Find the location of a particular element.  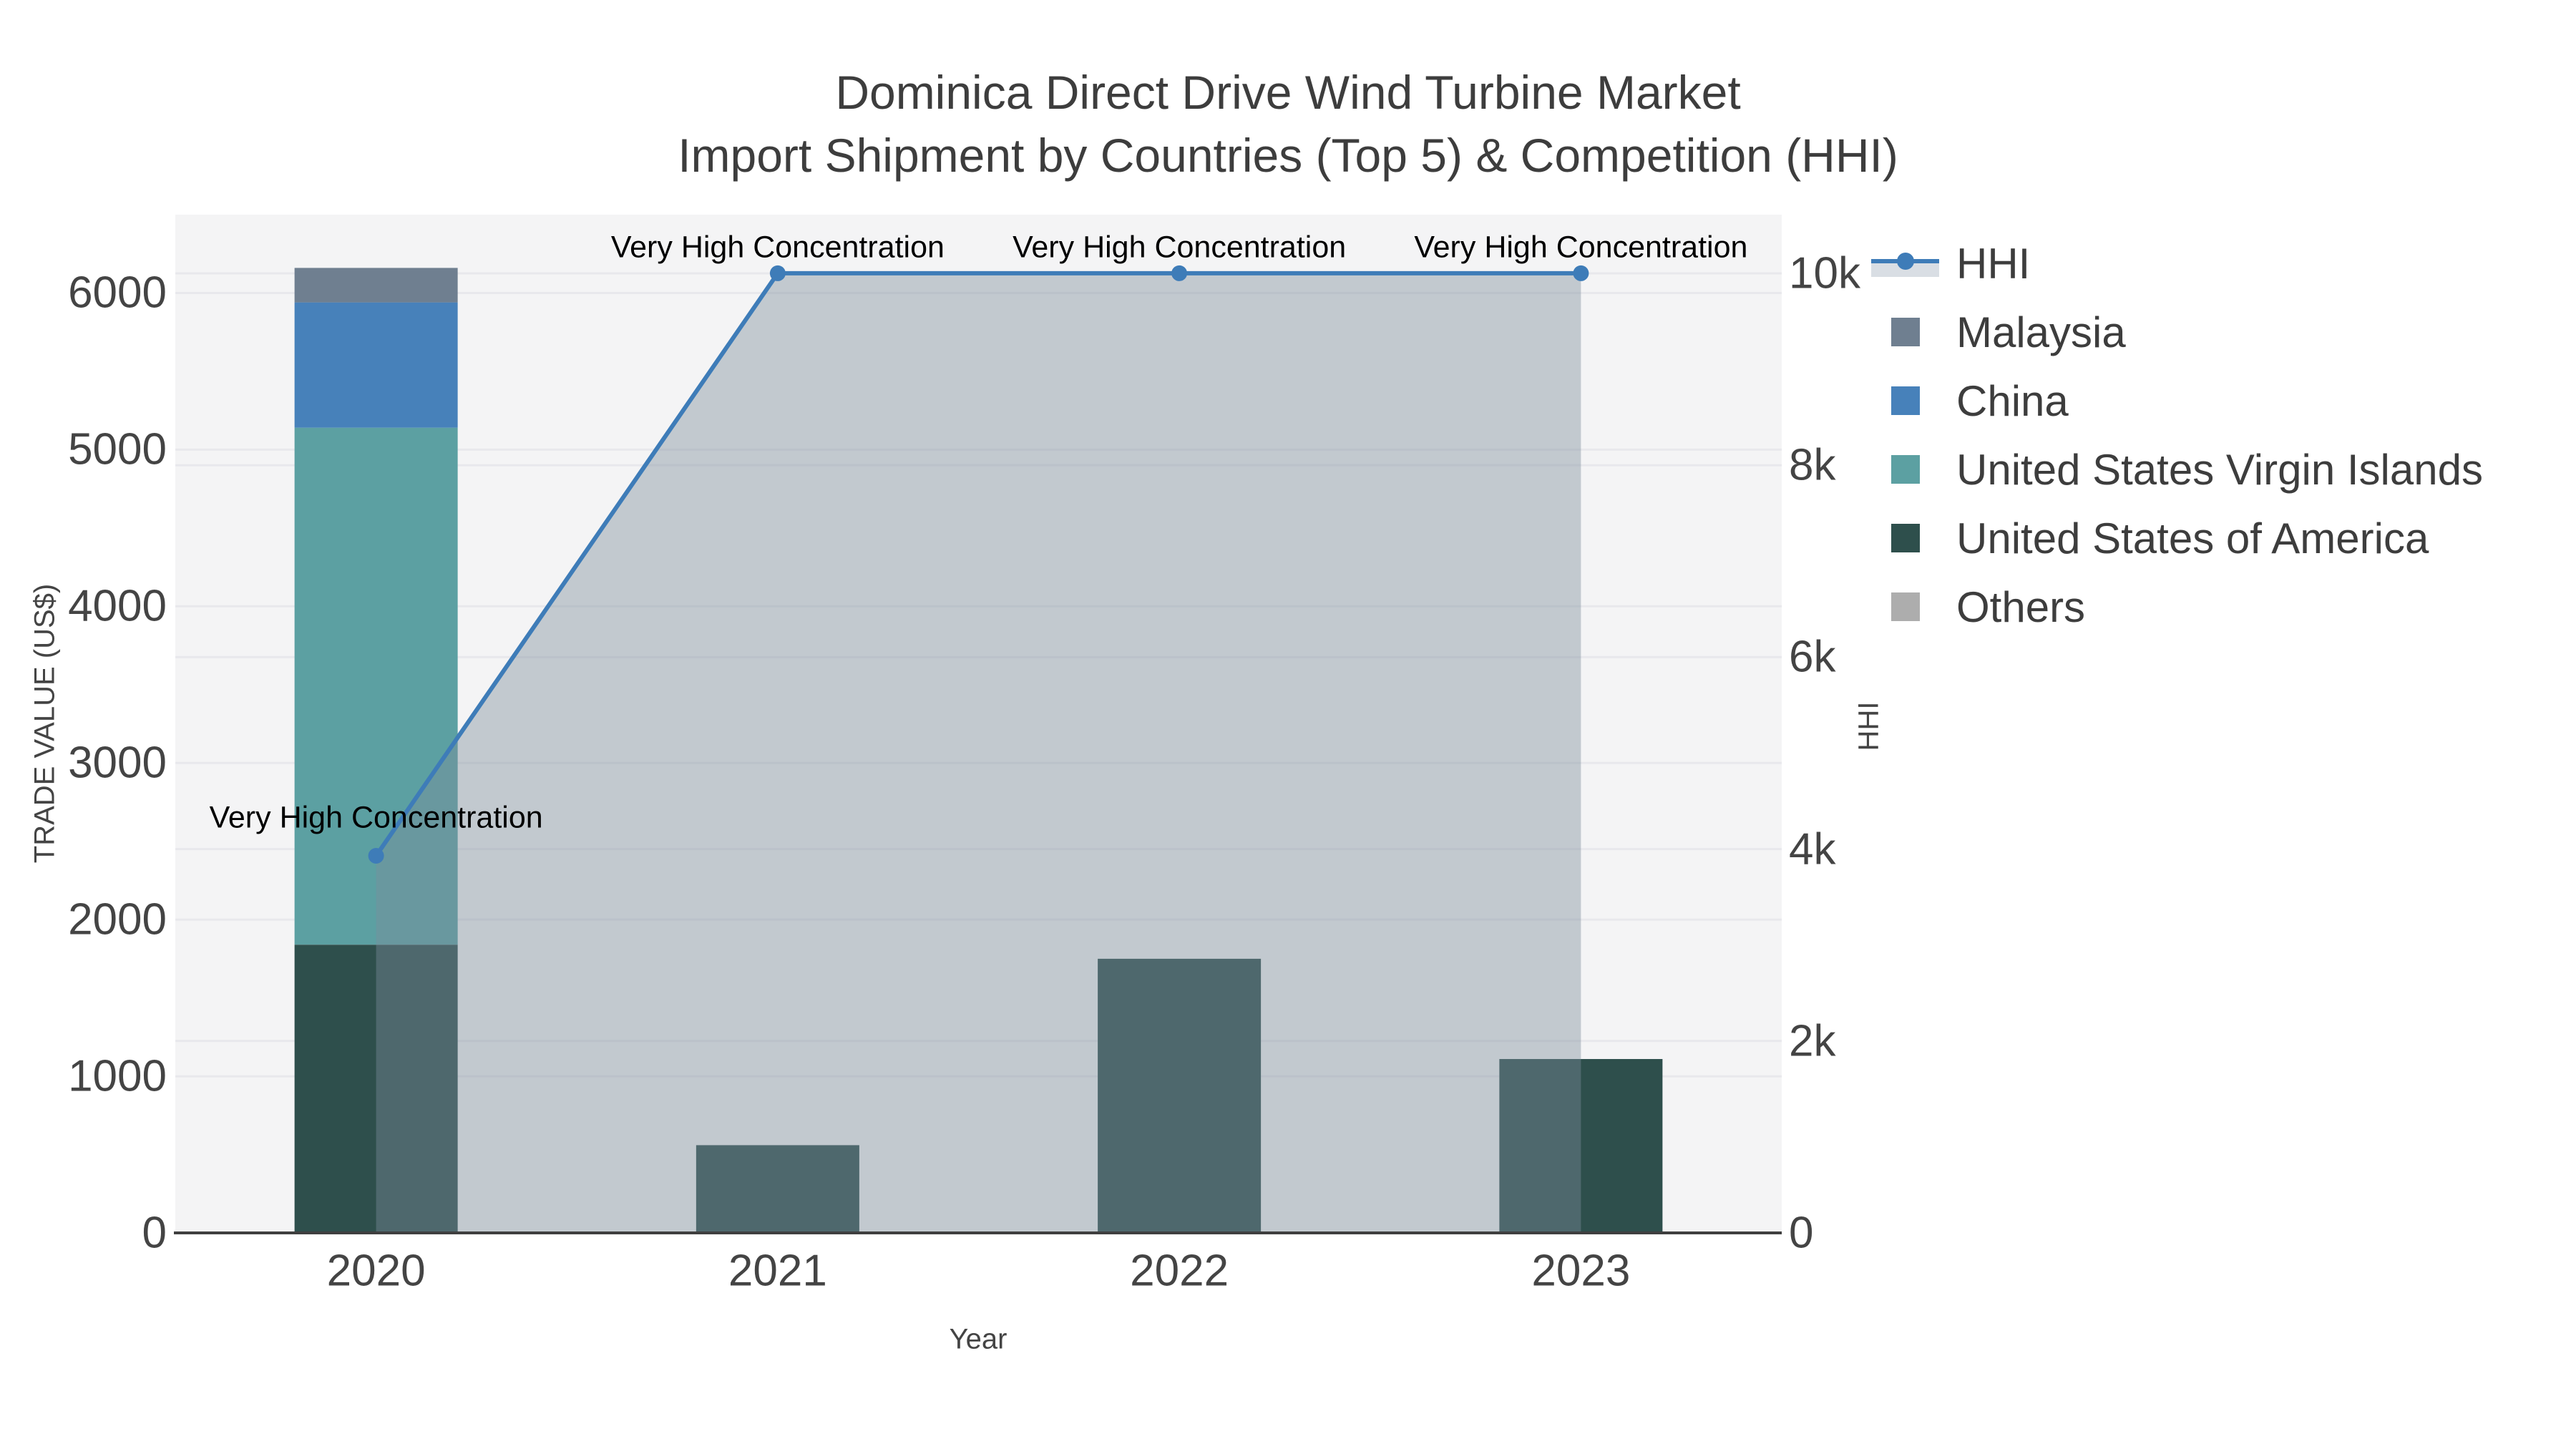

legend-item-hhi: HHI is located at coordinates (2177, 263).